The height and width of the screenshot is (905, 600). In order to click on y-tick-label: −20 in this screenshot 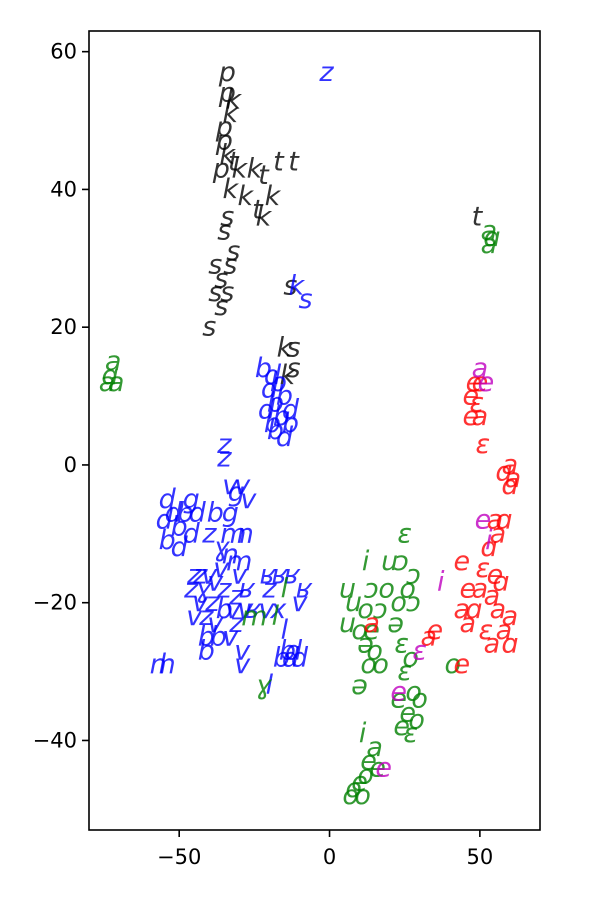, I will do `click(55, 603)`.